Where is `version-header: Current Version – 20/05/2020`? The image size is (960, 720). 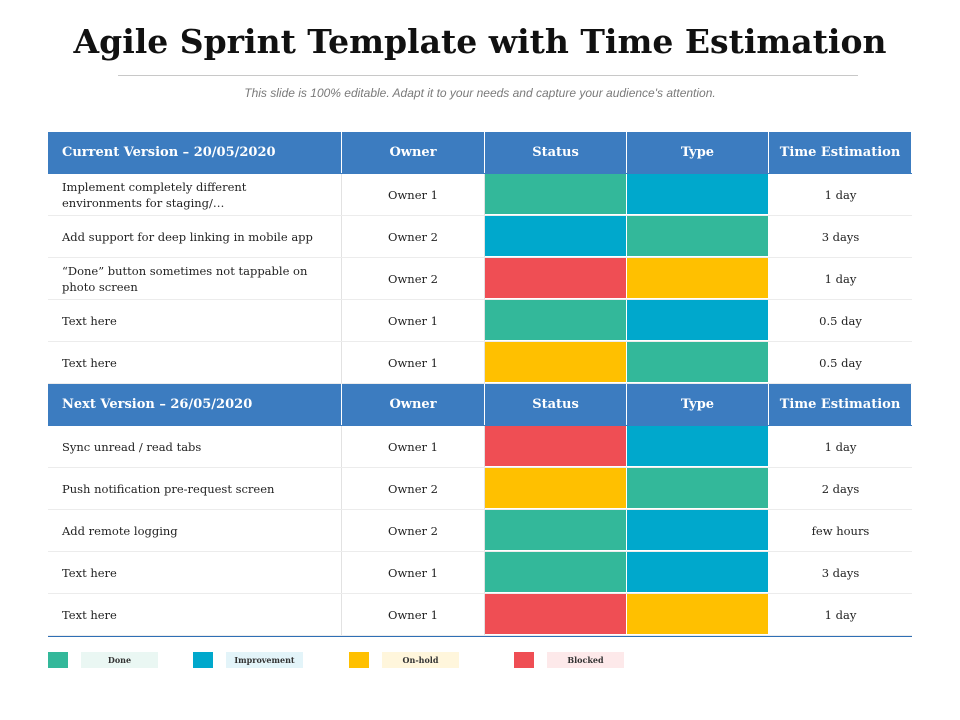
version-header: Current Version – 20/05/2020 is located at coordinates (195, 152).